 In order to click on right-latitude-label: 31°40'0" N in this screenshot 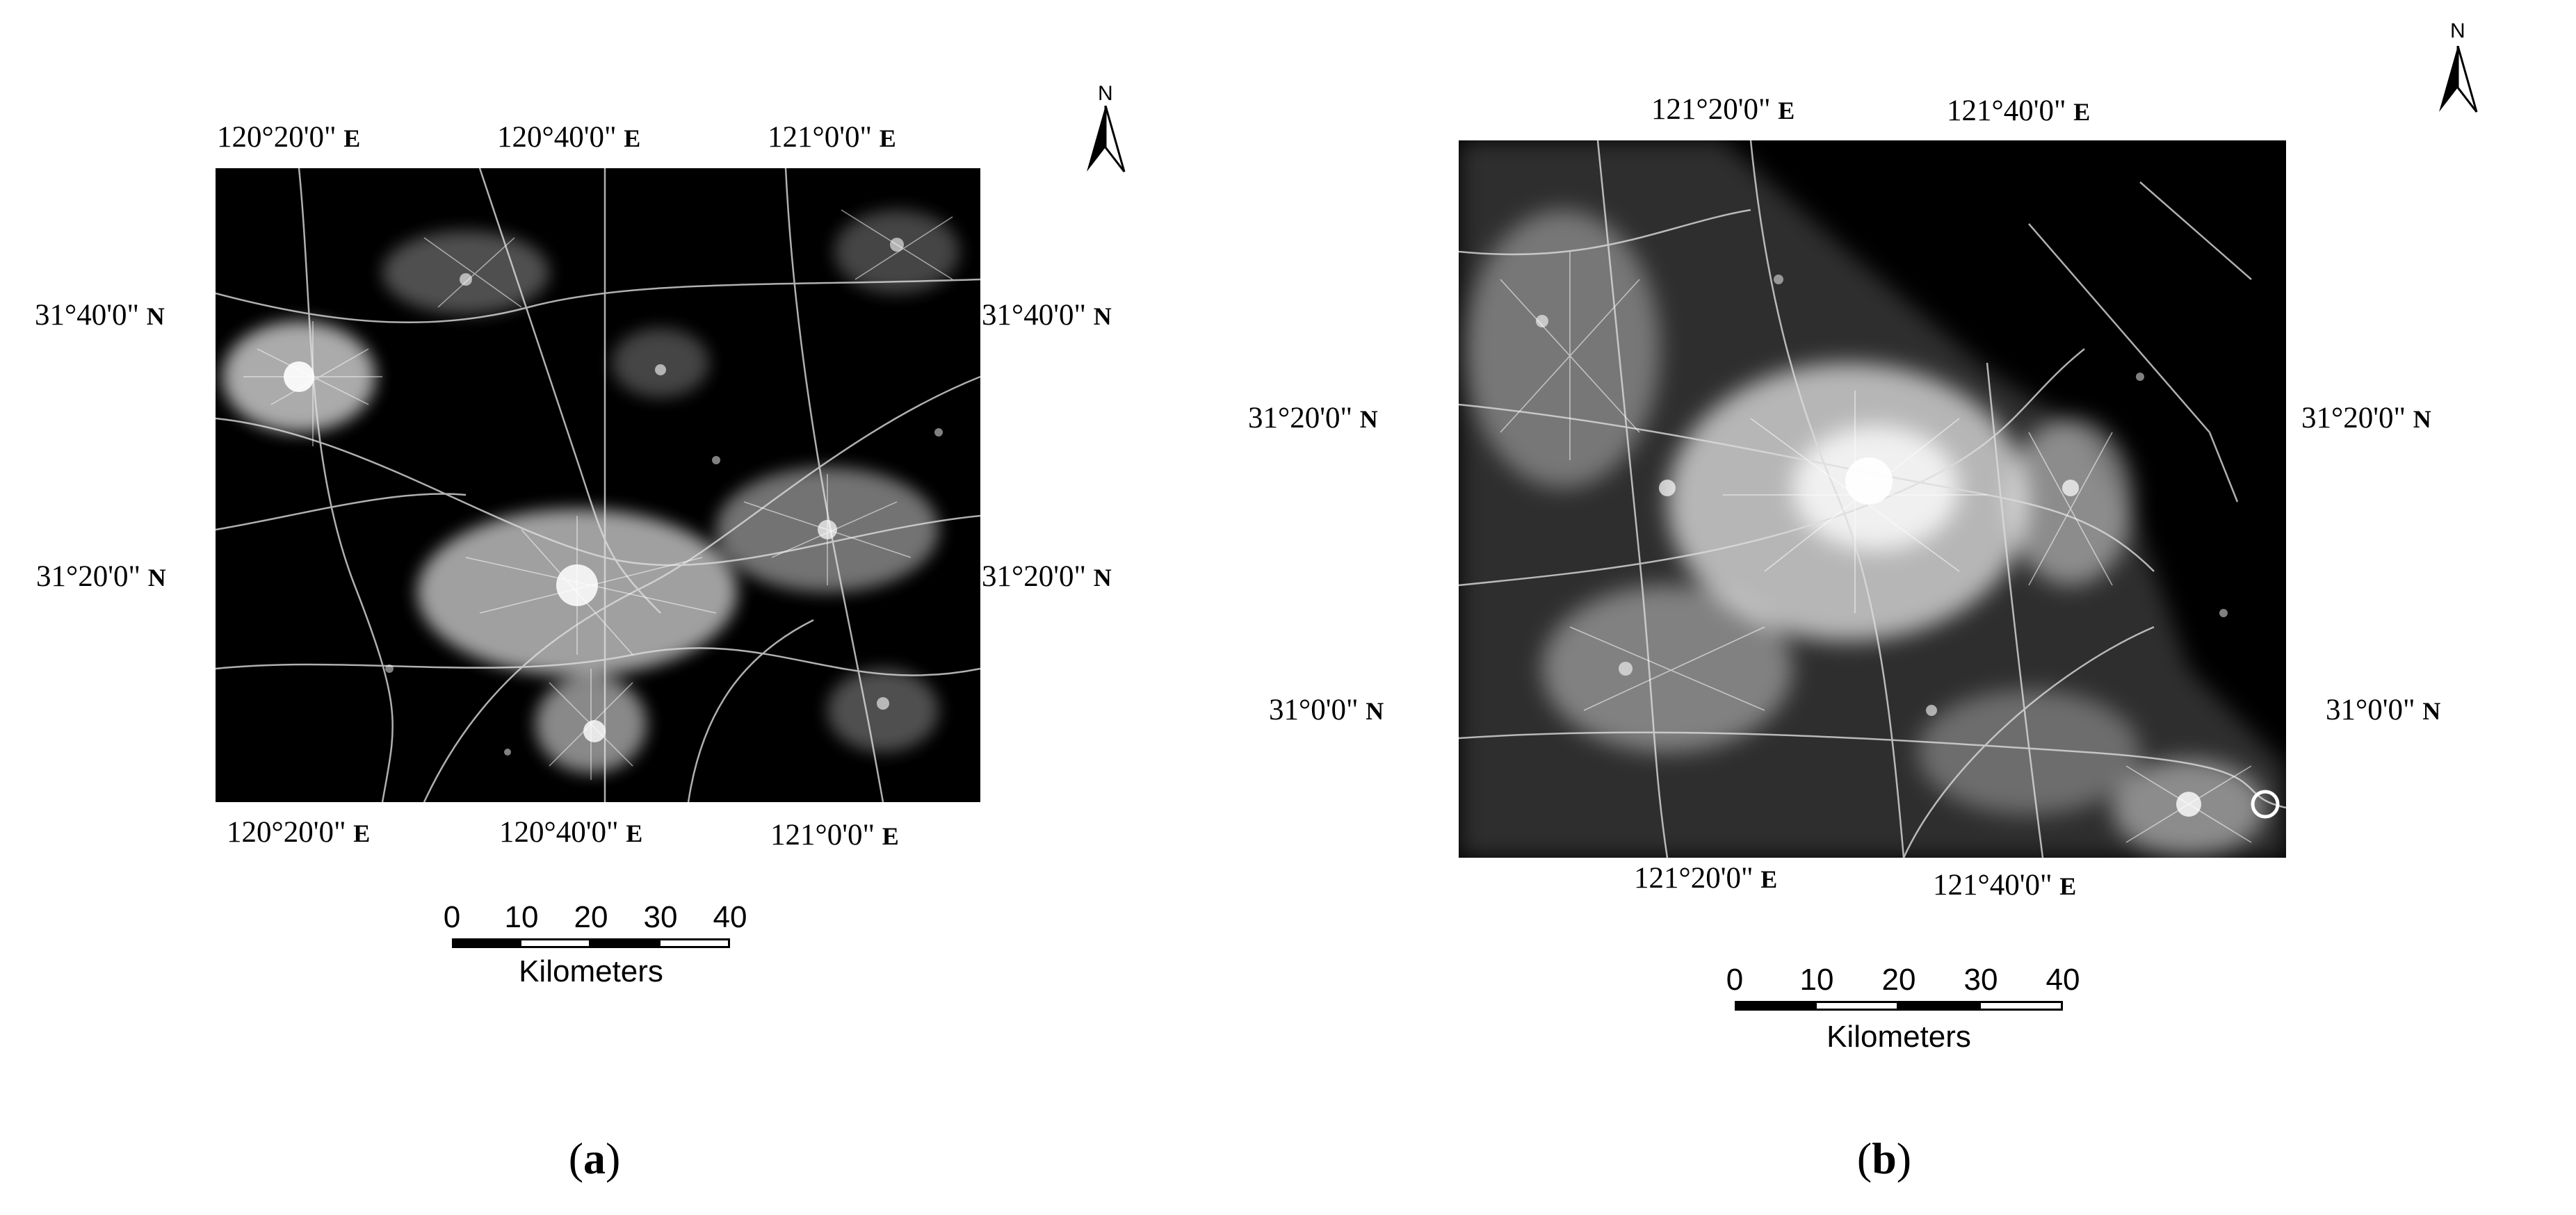, I will do `click(1047, 315)`.